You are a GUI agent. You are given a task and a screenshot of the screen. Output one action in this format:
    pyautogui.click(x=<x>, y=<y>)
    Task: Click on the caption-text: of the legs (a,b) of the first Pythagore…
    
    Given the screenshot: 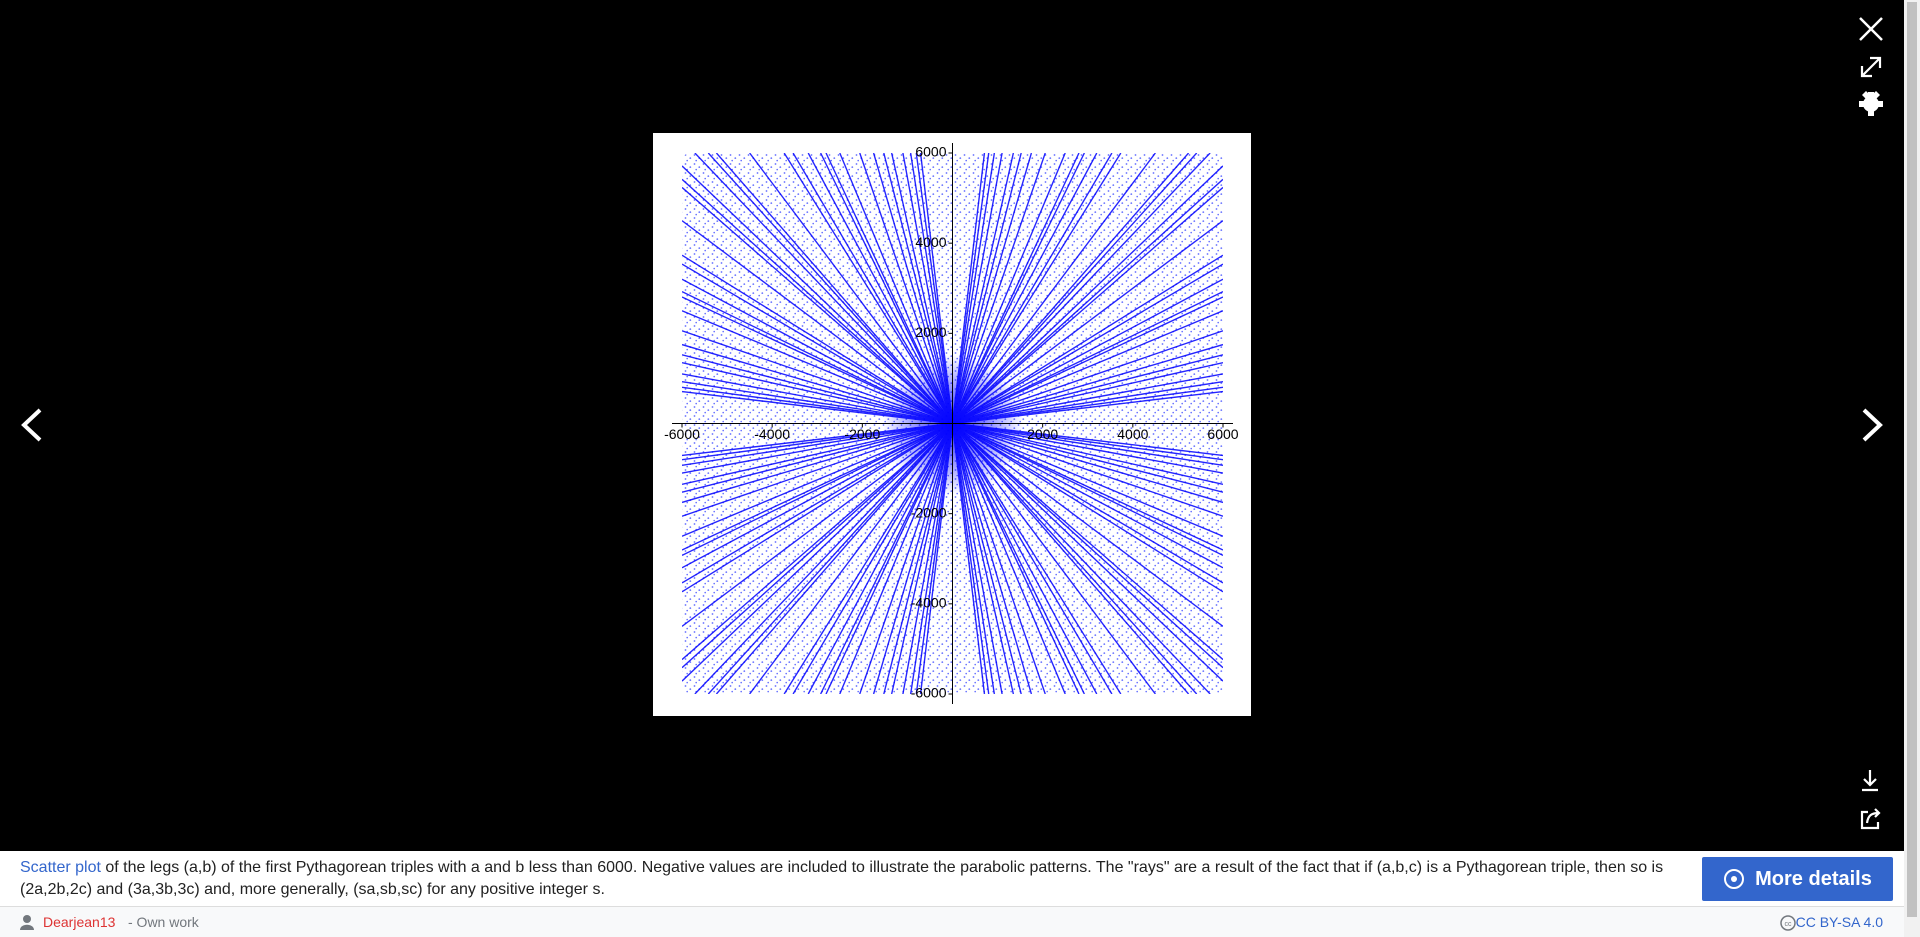 What is the action you would take?
    pyautogui.click(x=842, y=878)
    